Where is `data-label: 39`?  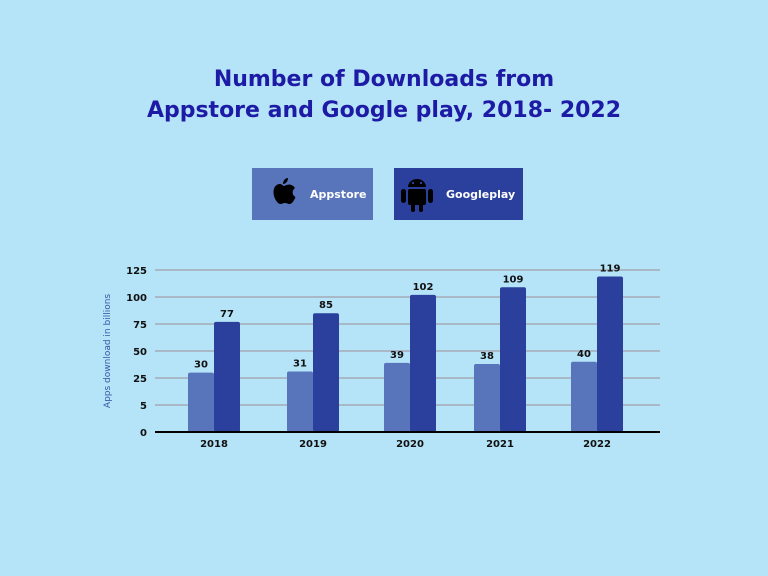
data-label: 39 is located at coordinates (397, 355).